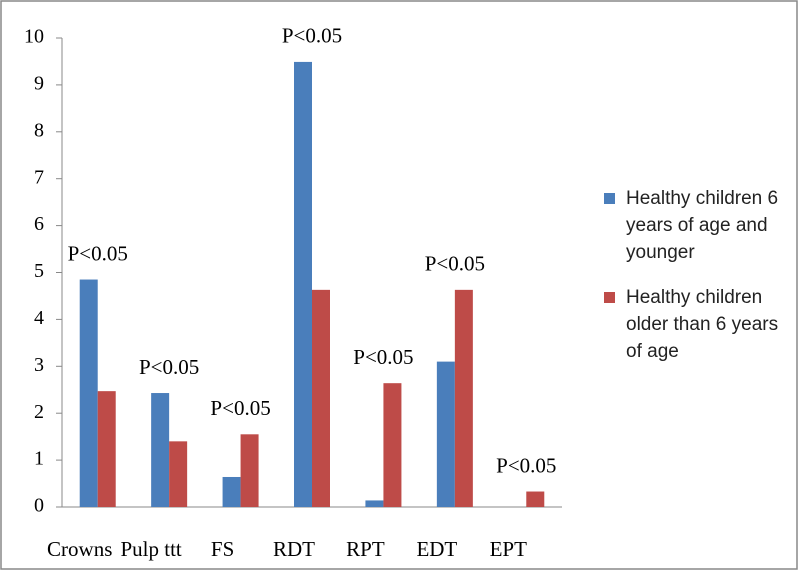 The width and height of the screenshot is (798, 570). What do you see at coordinates (79, 549) in the screenshot?
I see `x-tick-label: Crowns` at bounding box center [79, 549].